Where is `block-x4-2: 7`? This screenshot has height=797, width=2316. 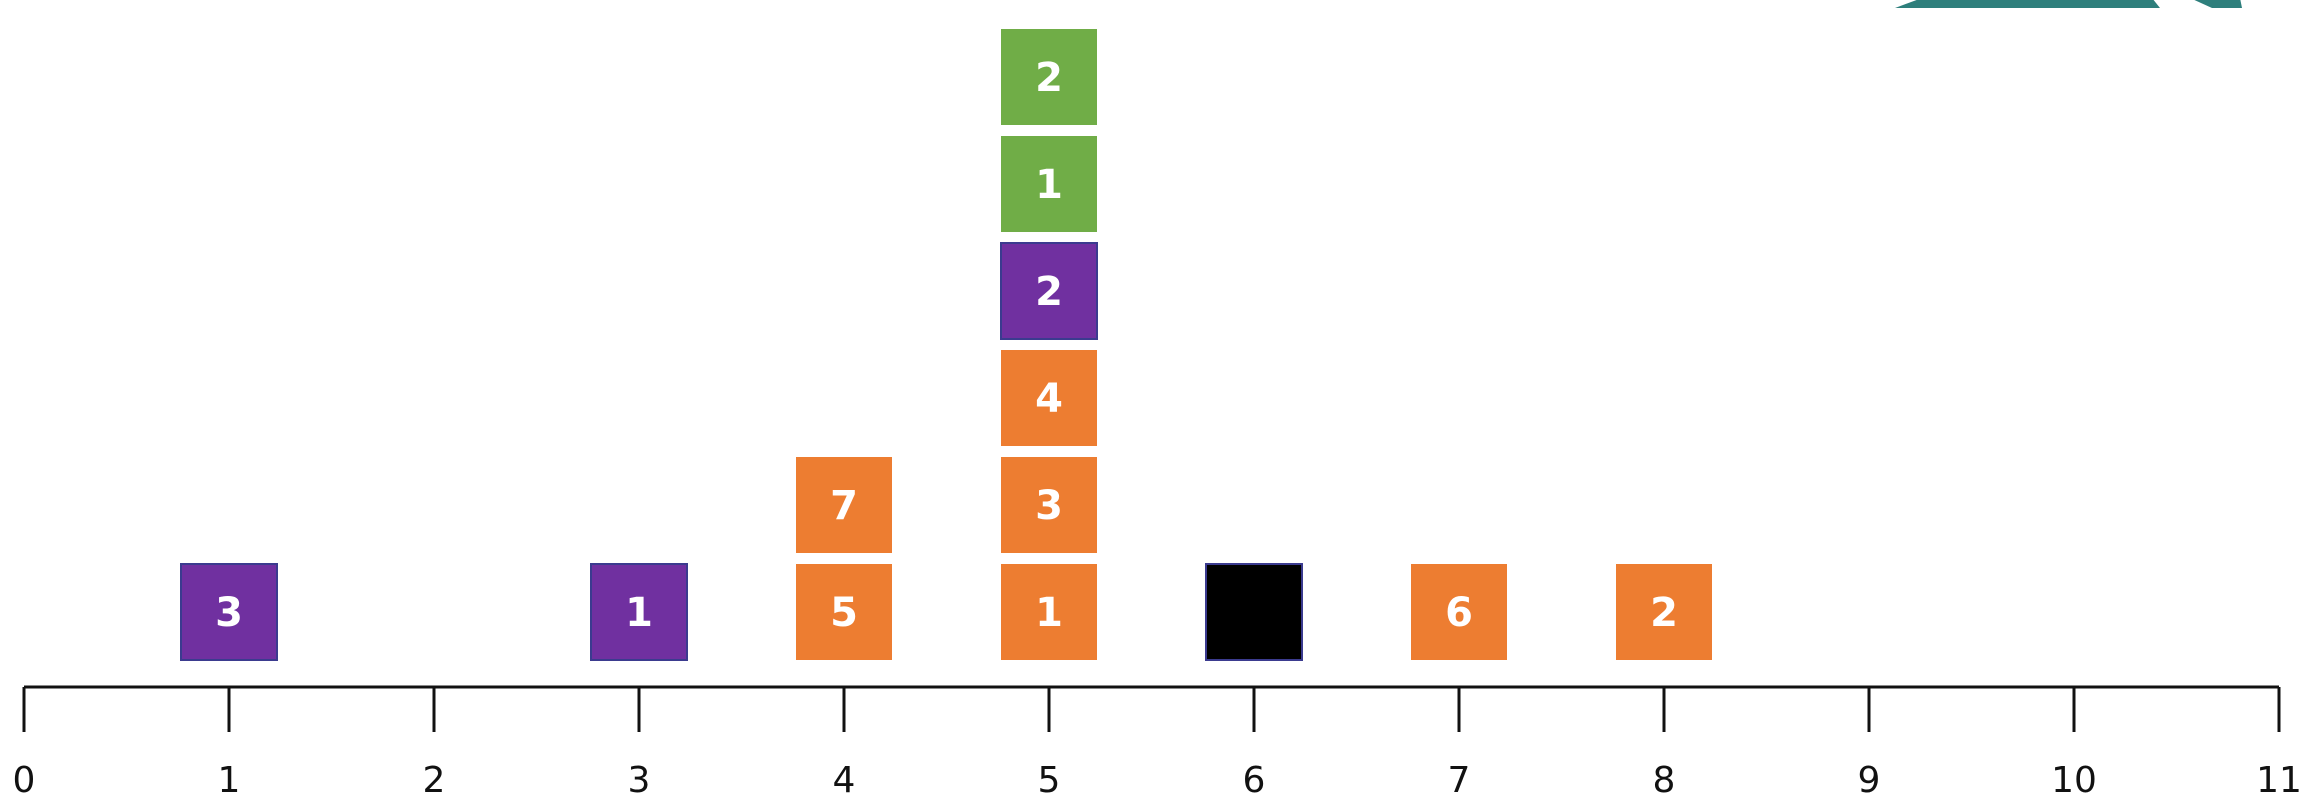 block-x4-2: 7 is located at coordinates (844, 505).